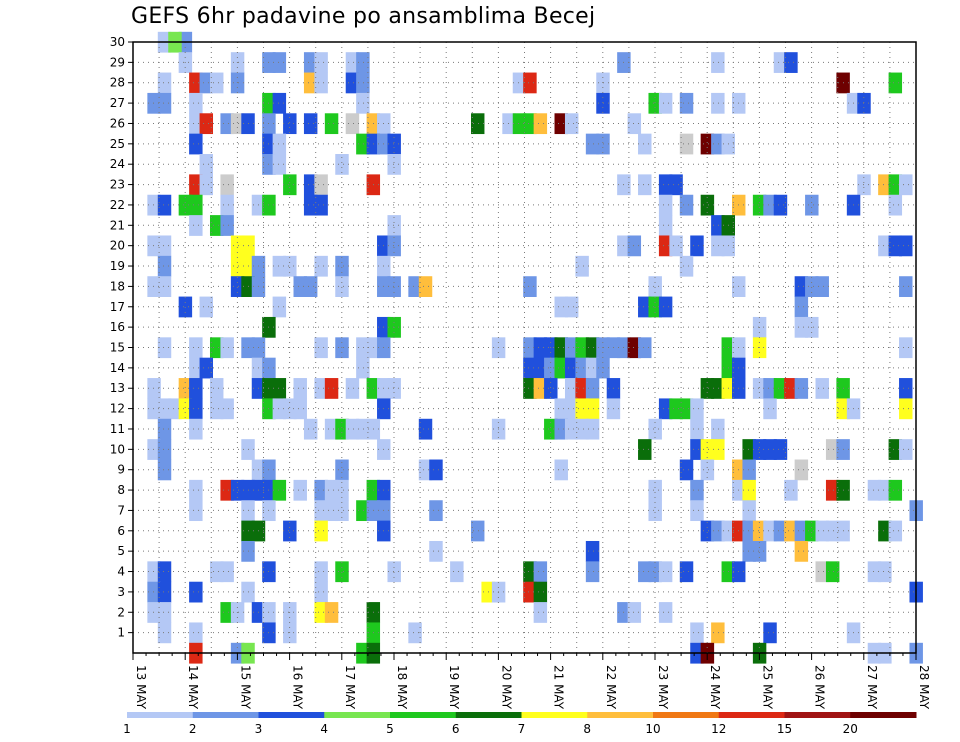 This screenshot has width=960, height=742. Describe the element at coordinates (121, 551) in the screenshot. I see `y-tick-label: 5` at that location.